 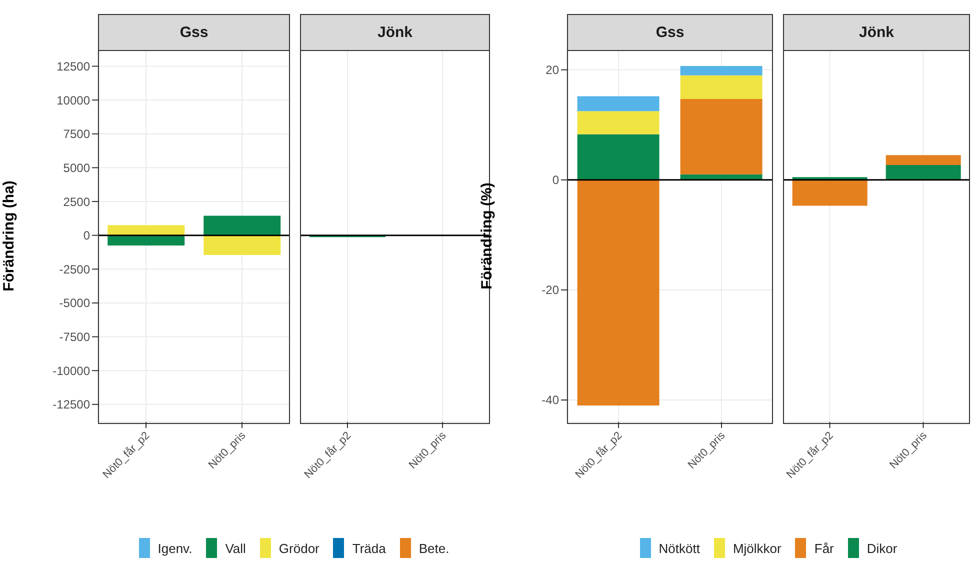 What do you see at coordinates (175, 548) in the screenshot?
I see `legend-label: Igenv.` at bounding box center [175, 548].